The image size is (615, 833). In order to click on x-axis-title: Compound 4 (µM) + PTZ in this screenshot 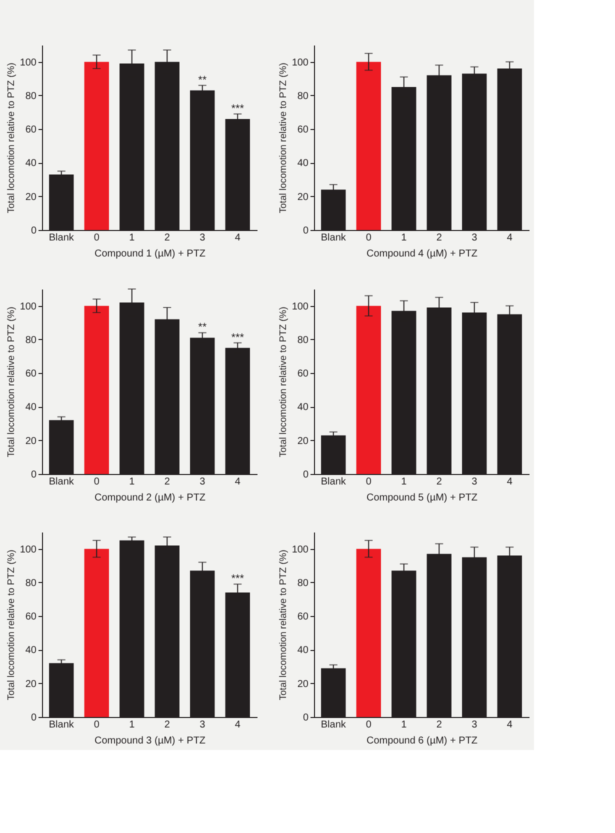, I will do `click(422, 254)`.